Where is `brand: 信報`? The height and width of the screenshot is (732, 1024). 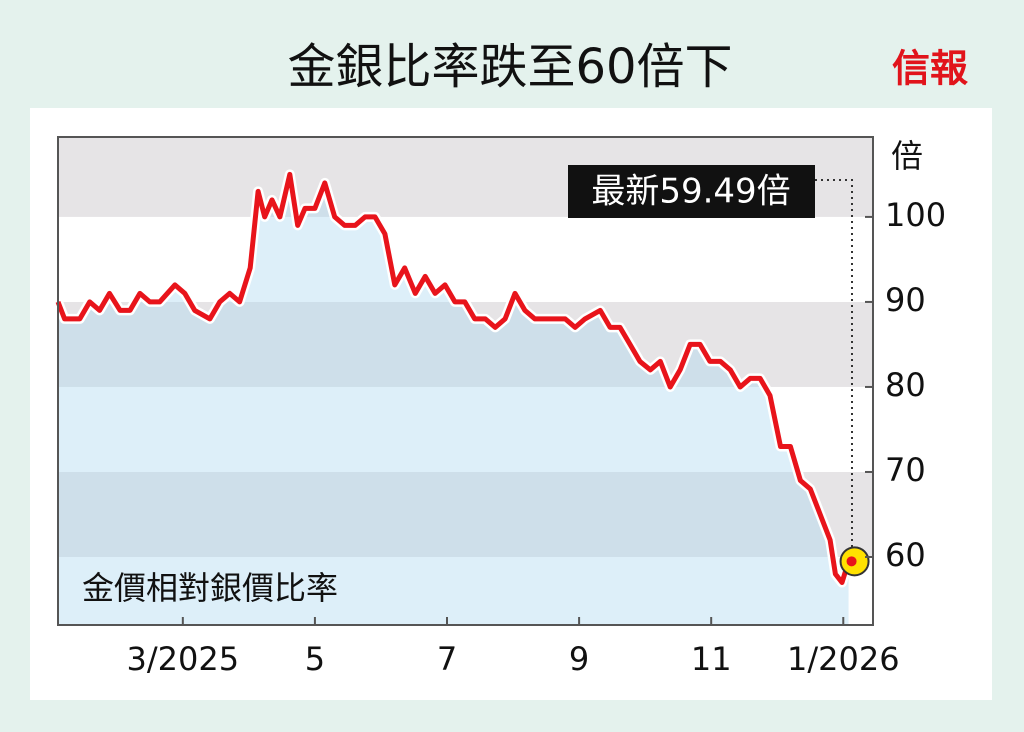
brand: 信報 is located at coordinates (930, 68).